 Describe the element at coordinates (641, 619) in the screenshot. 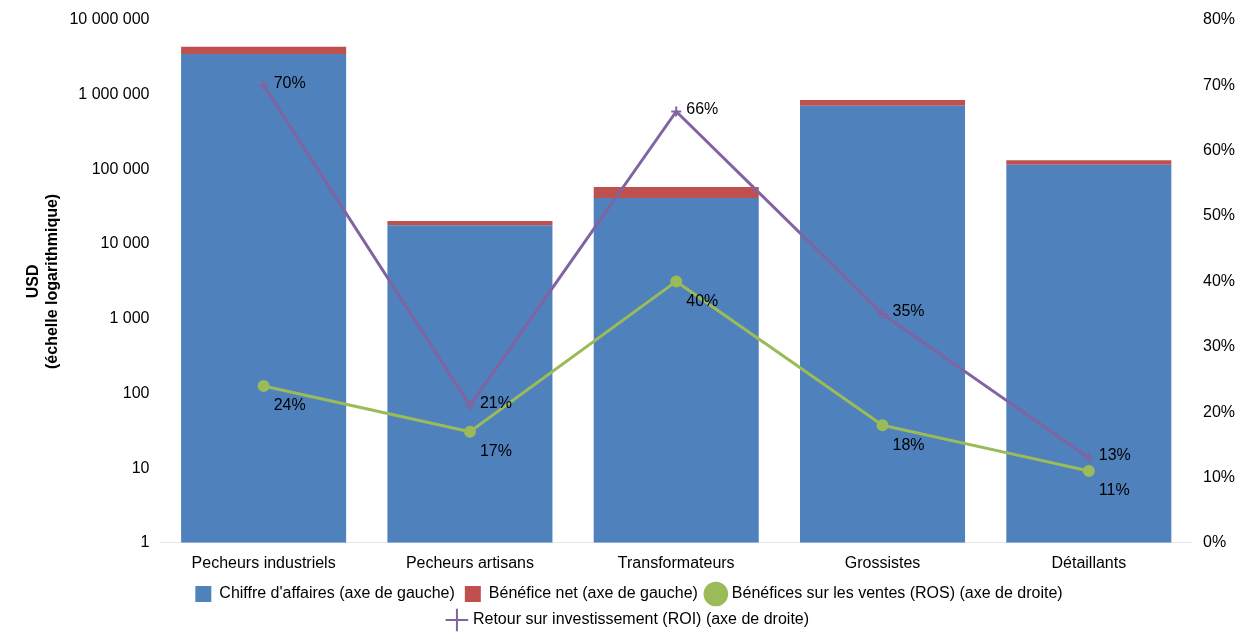

I see `legend-label: Retour sur investissement (ROI) (axe de droite)` at that location.